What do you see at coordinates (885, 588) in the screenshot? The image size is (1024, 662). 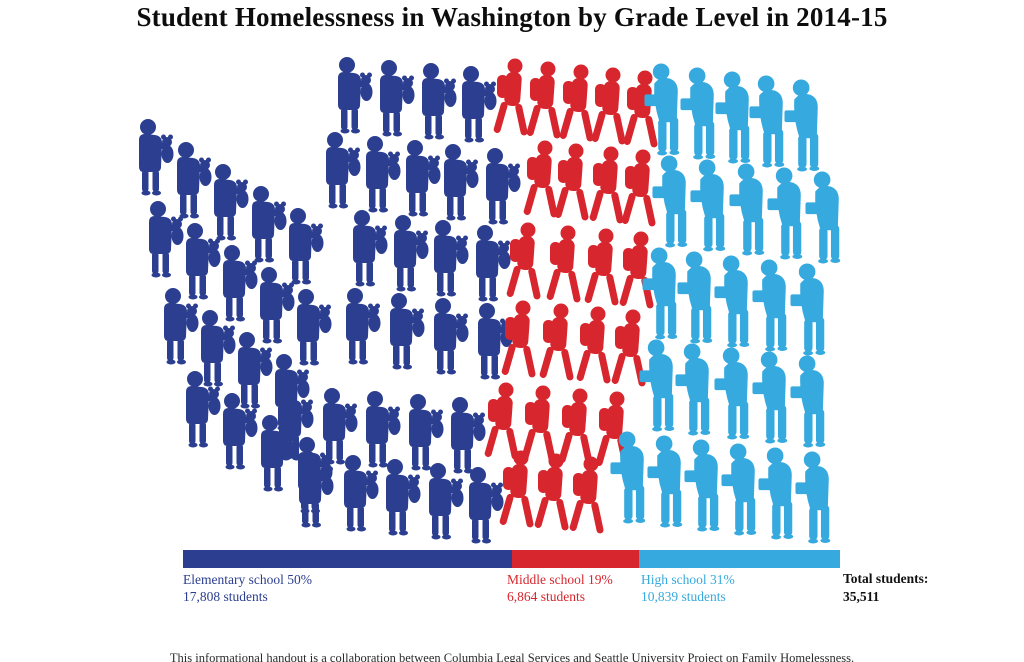 I see `total-students: Total students: 35,511` at bounding box center [885, 588].